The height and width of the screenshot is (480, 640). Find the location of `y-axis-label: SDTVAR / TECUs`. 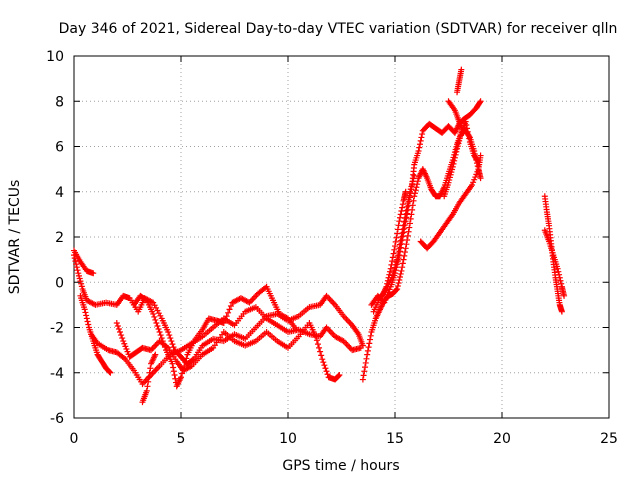

y-axis-label: SDTVAR / TECUs is located at coordinates (15, 237).